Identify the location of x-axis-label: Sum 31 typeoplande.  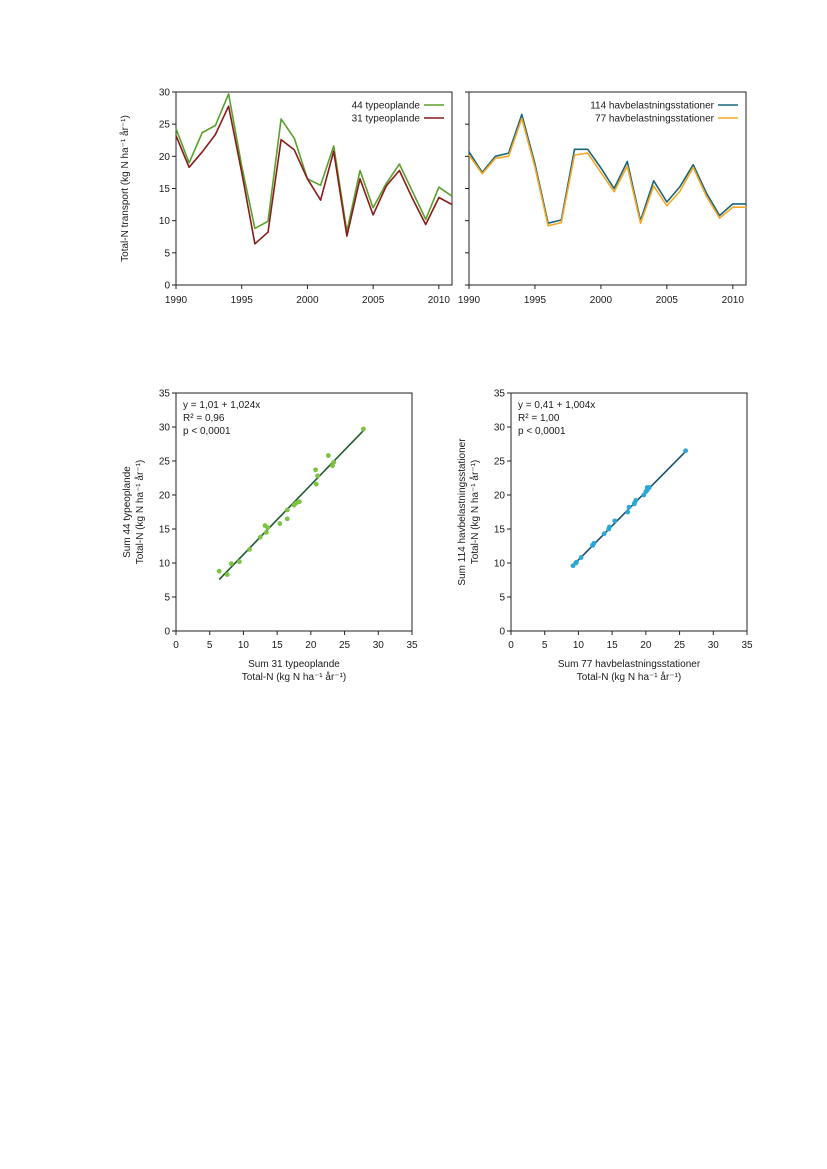
(294, 664).